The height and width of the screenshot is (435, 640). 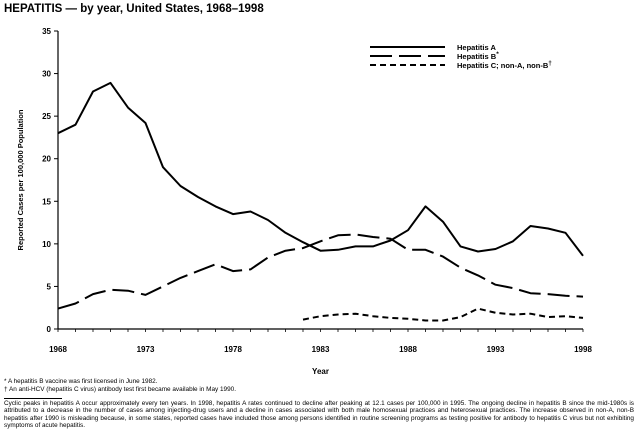 What do you see at coordinates (49, 286) in the screenshot?
I see `y-tick-label: 5` at bounding box center [49, 286].